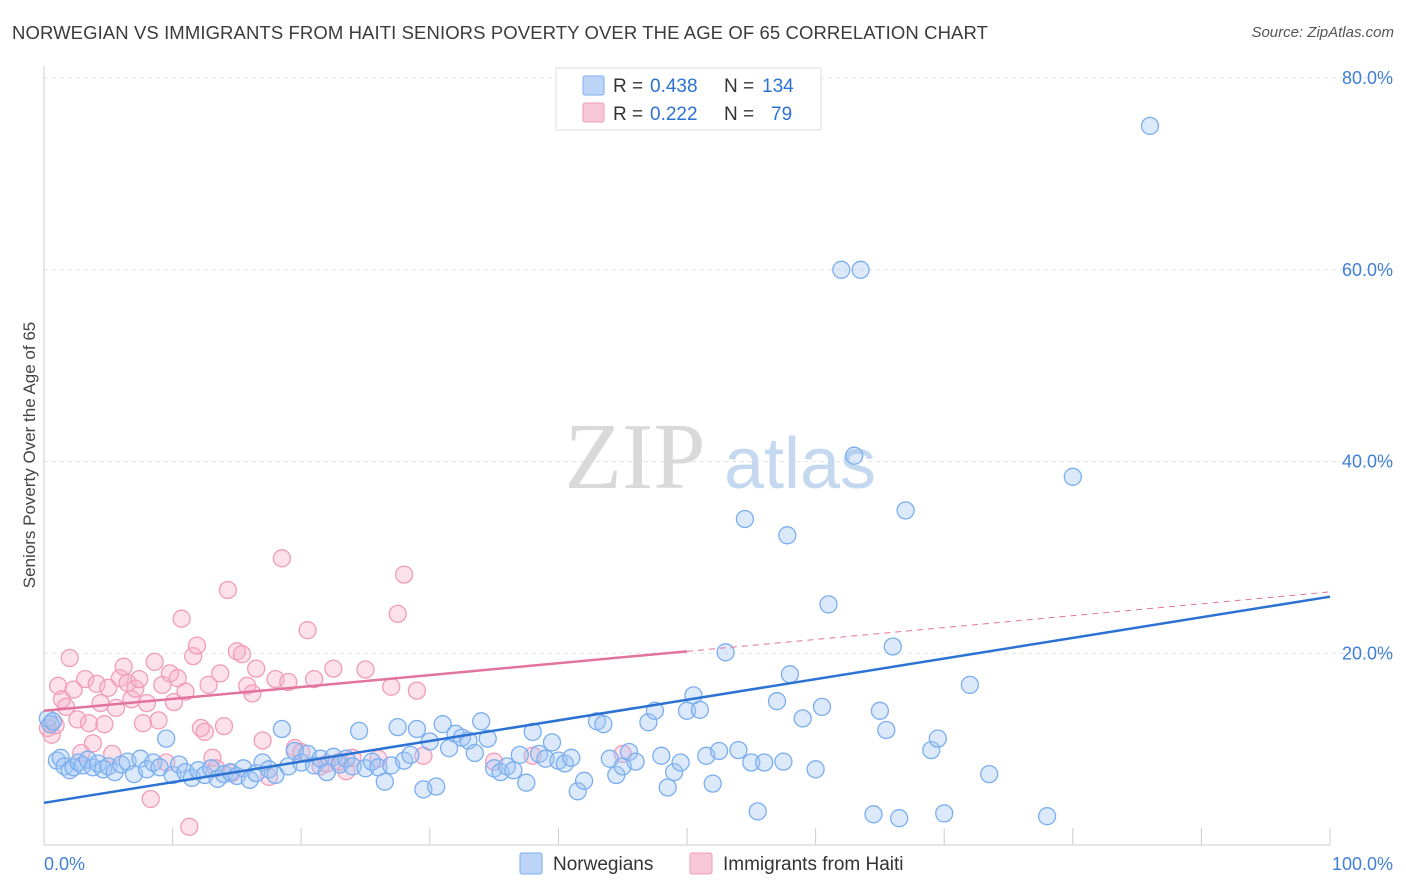  Describe the element at coordinates (721, 457) in the screenshot. I see `watermark: ZIP atlas` at that location.